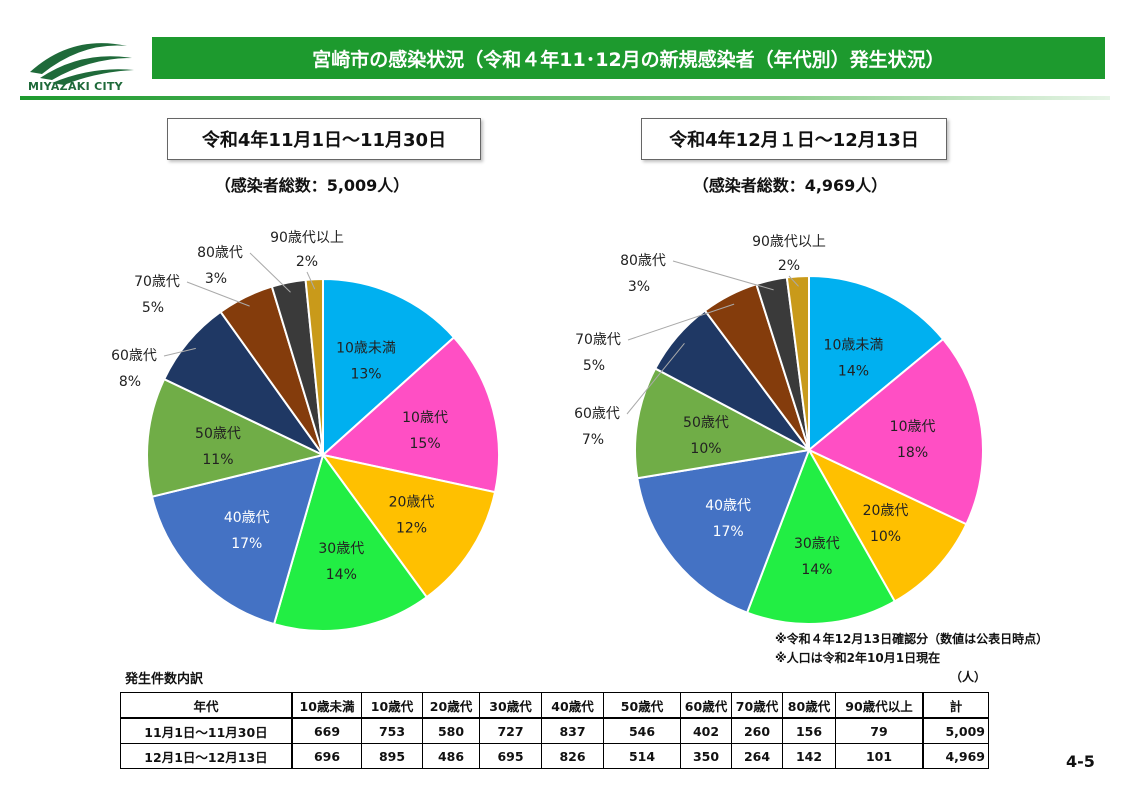 The width and height of the screenshot is (1123, 794). Describe the element at coordinates (326, 705) in the screenshot. I see `col-header: 10歳未満` at that location.